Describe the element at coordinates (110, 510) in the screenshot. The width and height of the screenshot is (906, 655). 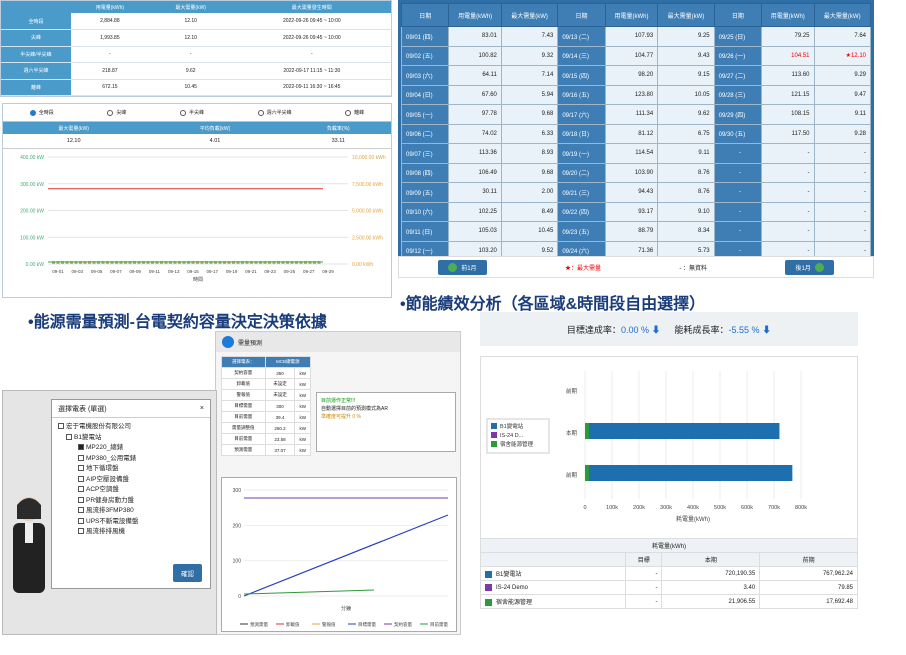
I see `tree-item-label: 風流排3FMP380` at that location.